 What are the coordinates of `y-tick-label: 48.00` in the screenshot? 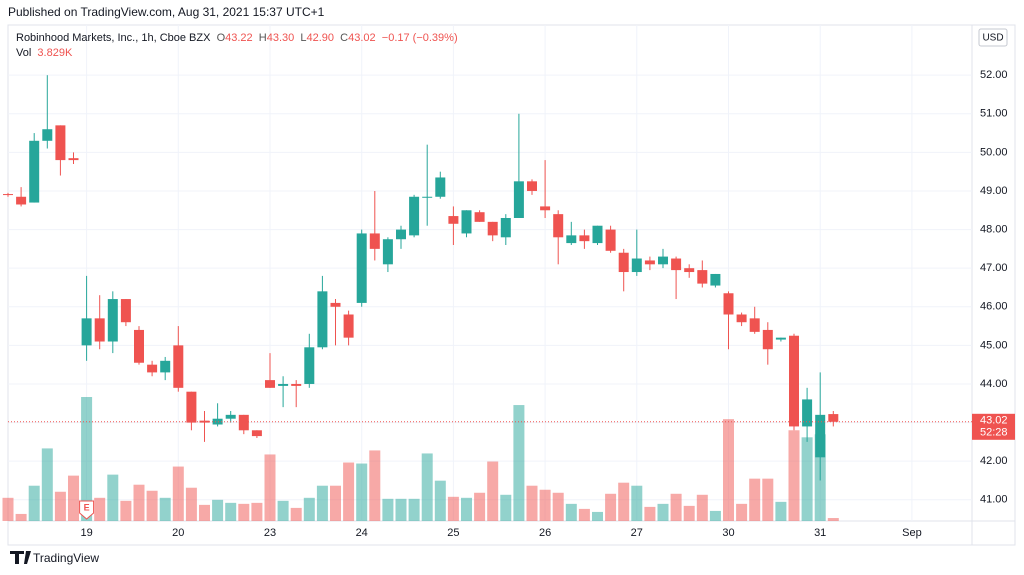 It's located at (994, 229).